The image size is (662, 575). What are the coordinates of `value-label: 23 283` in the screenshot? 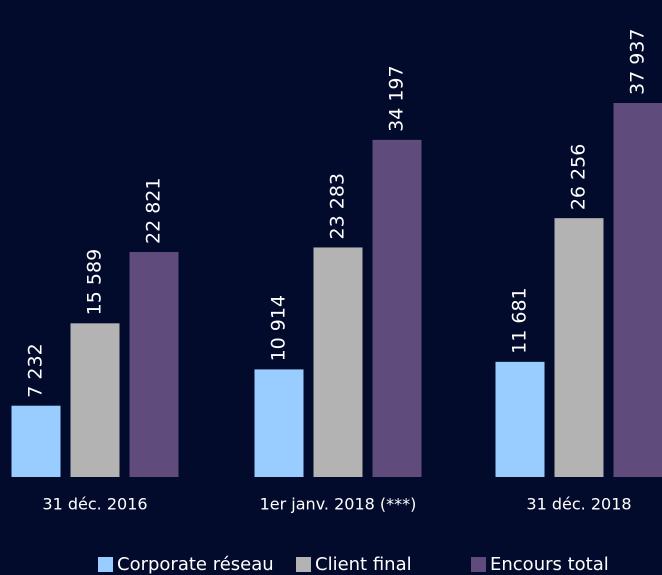 It's located at (338, 206).